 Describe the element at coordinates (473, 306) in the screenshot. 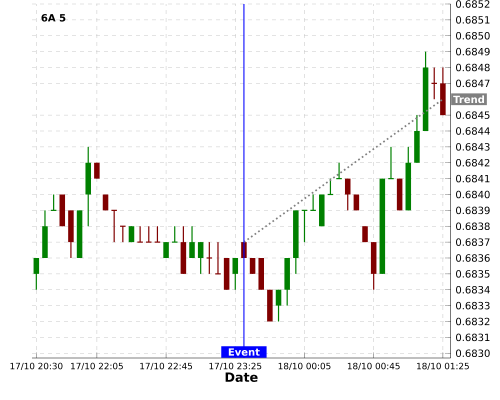

I see `y-tick-label: 0.6833` at that location.